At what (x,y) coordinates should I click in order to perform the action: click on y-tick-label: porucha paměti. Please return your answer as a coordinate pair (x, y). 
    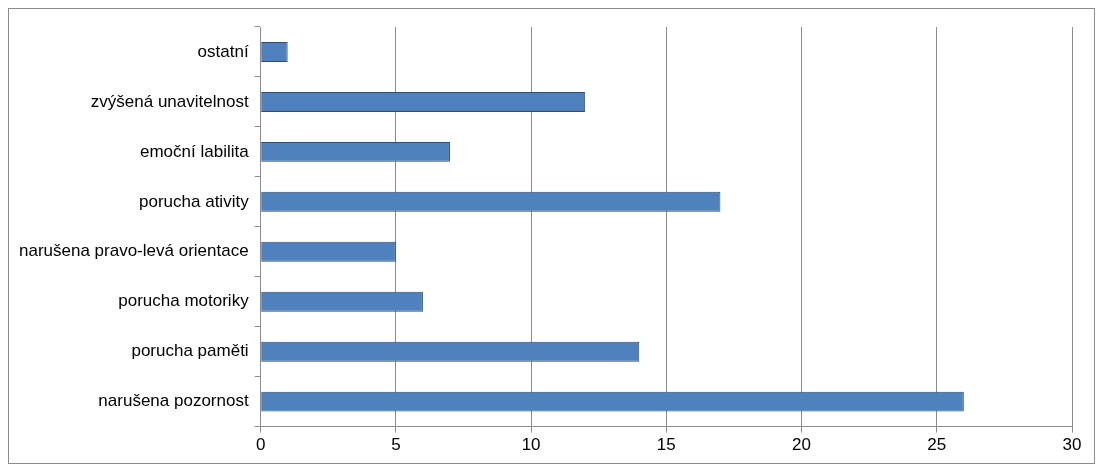
    Looking at the image, I should click on (190, 351).